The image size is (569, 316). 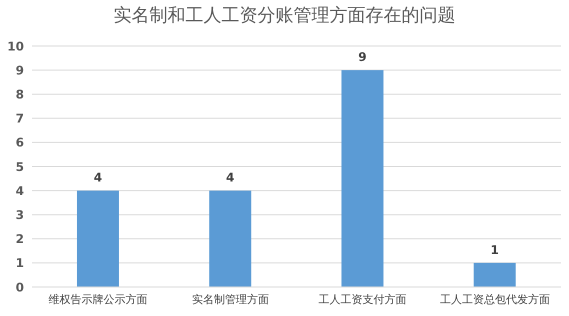 I want to click on x-tick-label: 工人工资支付方面, so click(x=362, y=299).